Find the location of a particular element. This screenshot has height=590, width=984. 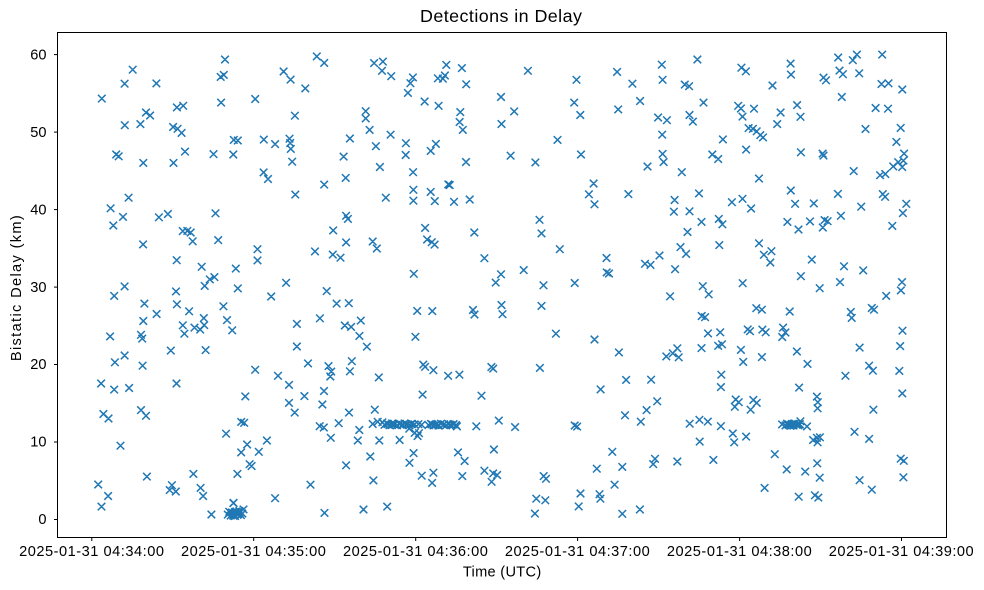

svg-text: 50 is located at coordinates (38, 133).